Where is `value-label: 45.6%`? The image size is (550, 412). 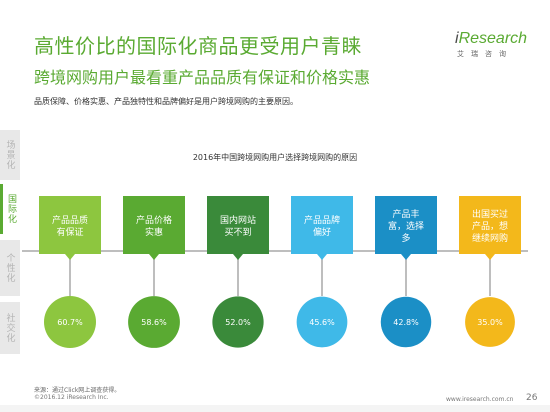 value-label: 45.6% is located at coordinates (322, 322).